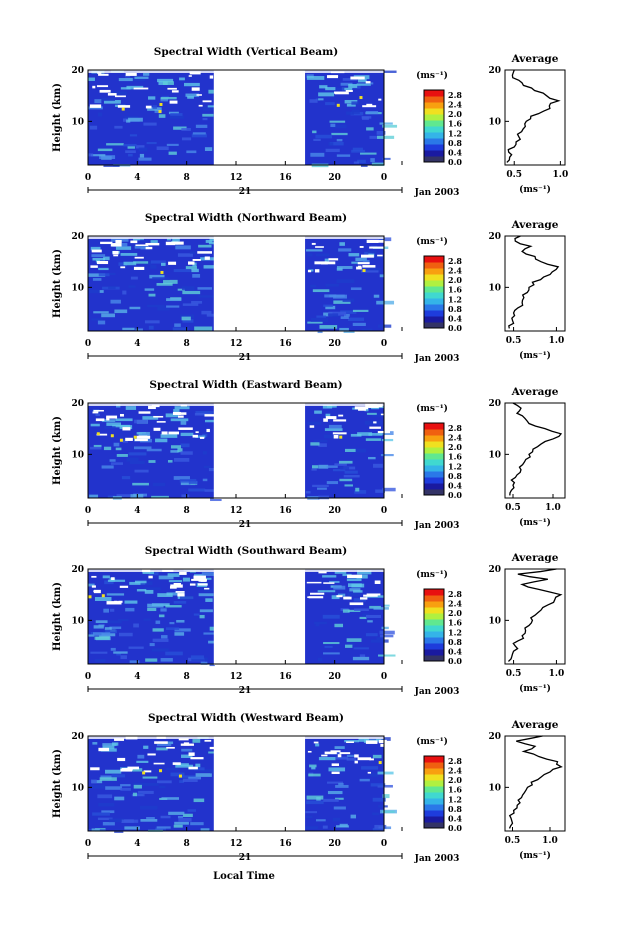 The height and width of the screenshot is (929, 620). Describe the element at coordinates (57, 783) in the screenshot. I see `y-axis-title: Height (km)` at that location.